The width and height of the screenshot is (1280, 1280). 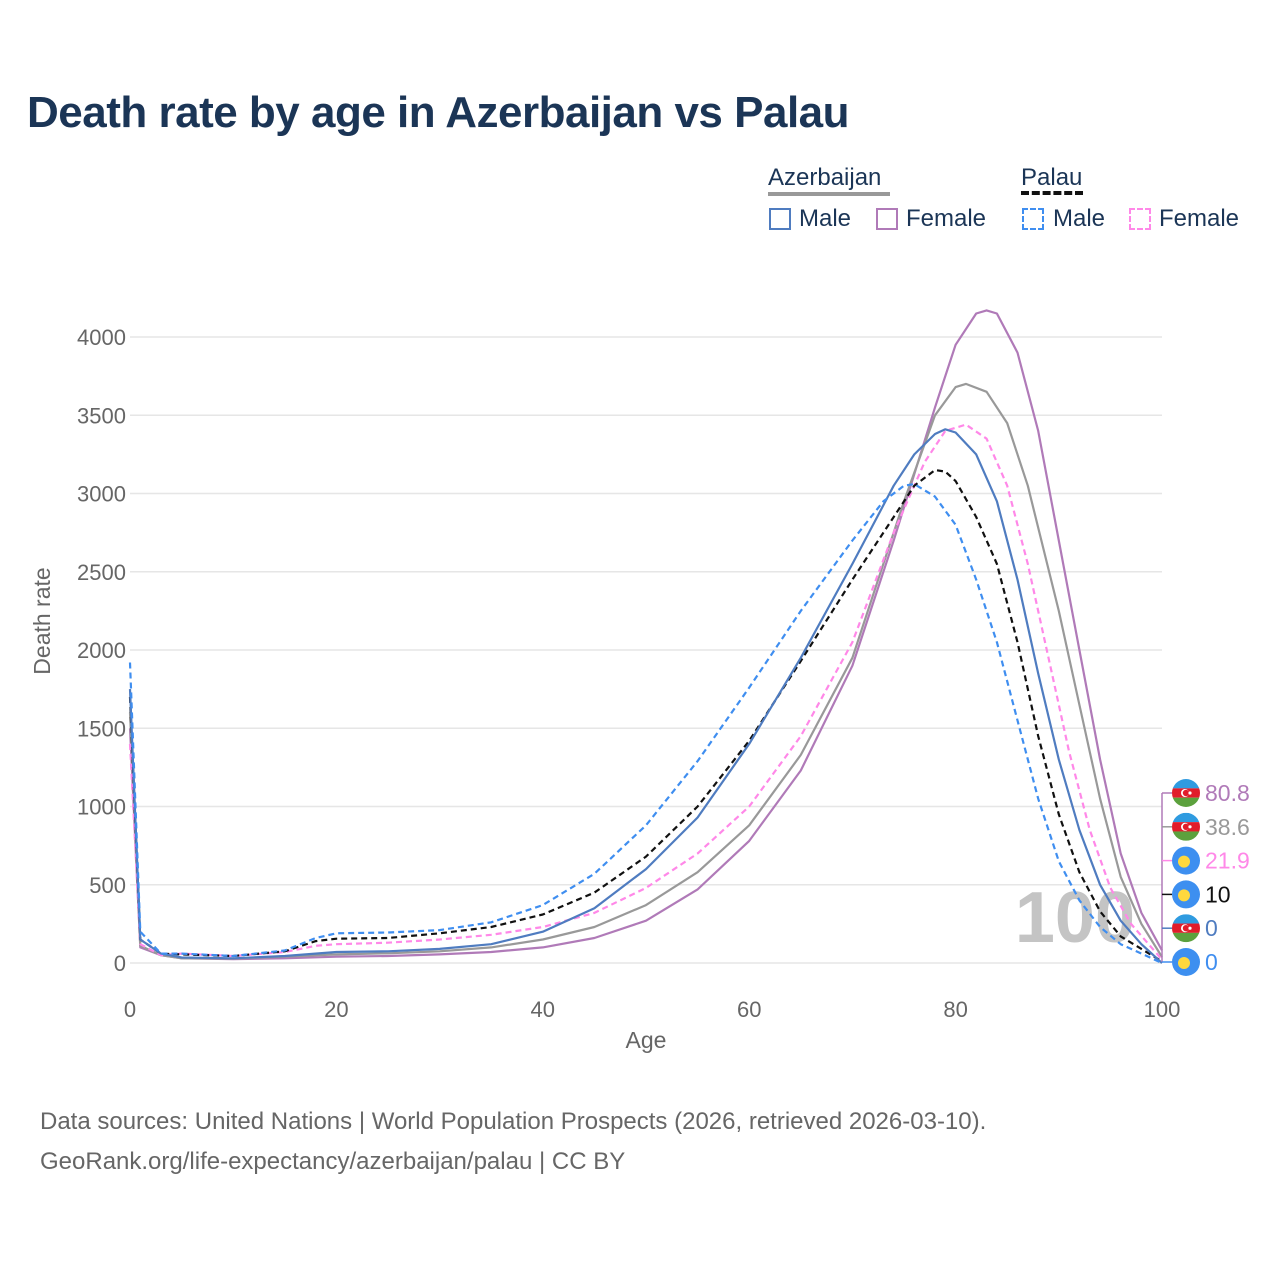 What do you see at coordinates (1052, 193) in the screenshot?
I see `legend-group-palau-line` at bounding box center [1052, 193].